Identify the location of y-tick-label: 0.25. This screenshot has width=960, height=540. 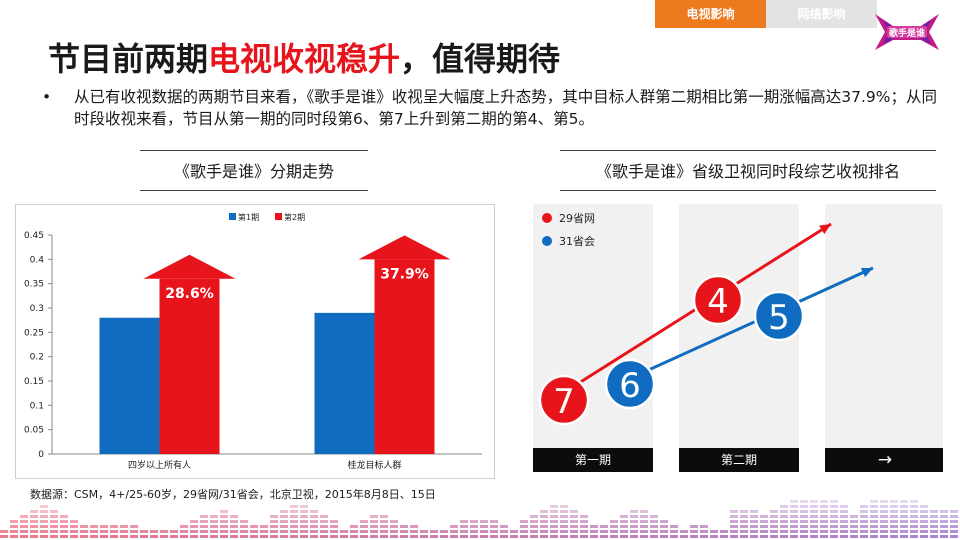
(34, 333).